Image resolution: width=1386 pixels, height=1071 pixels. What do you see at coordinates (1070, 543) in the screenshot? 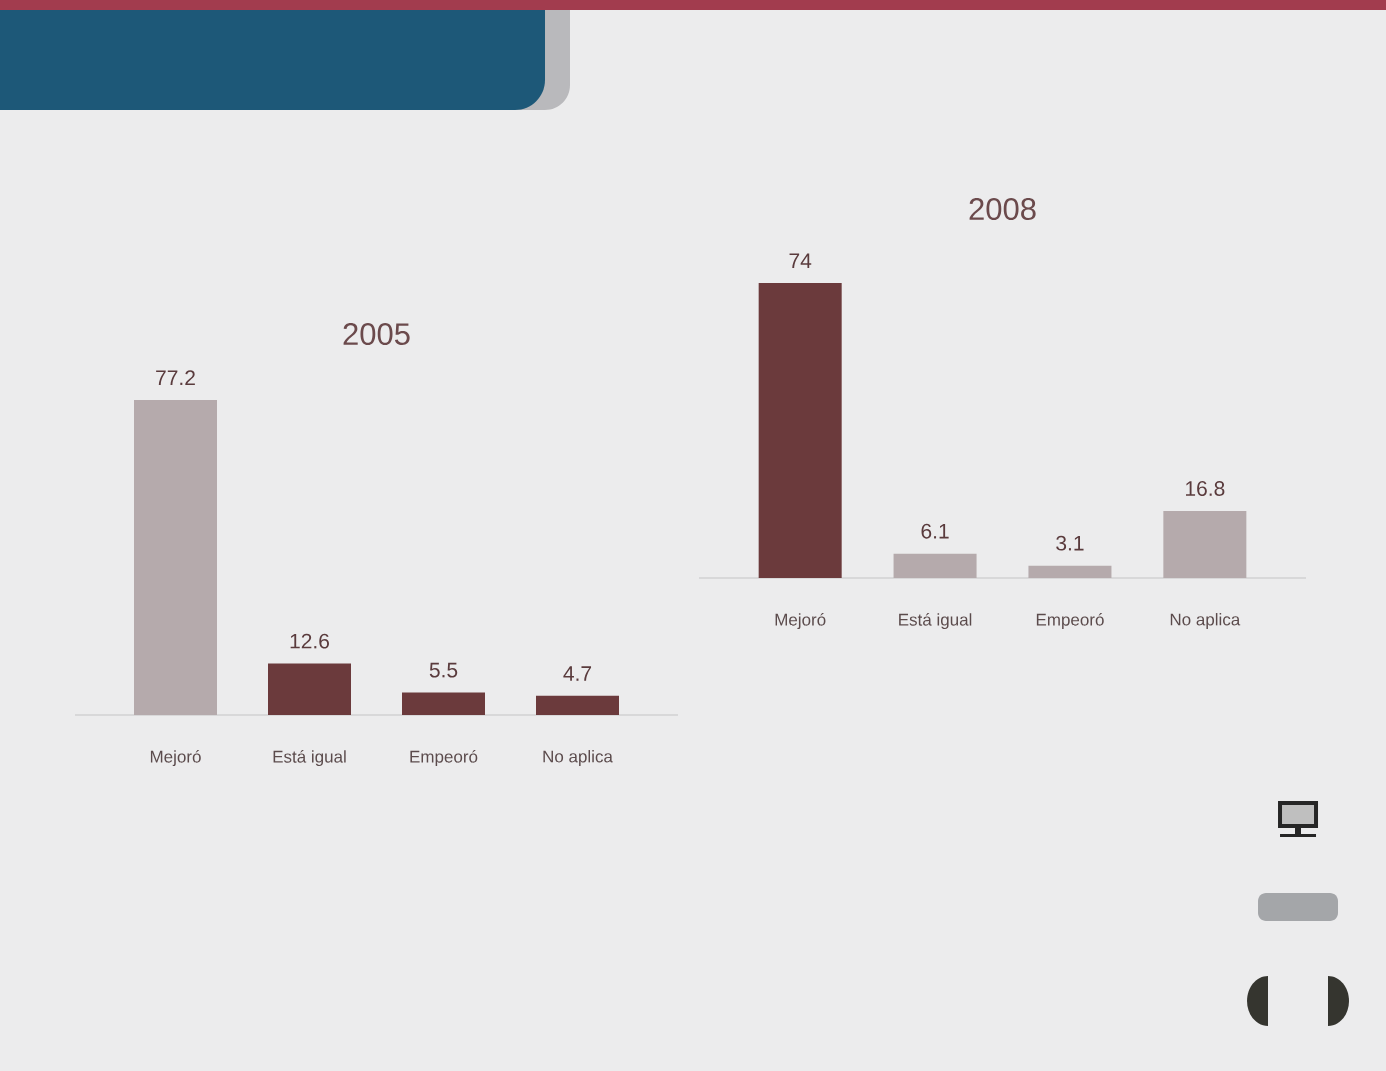
I see `data-label: 3.1` at bounding box center [1070, 543].